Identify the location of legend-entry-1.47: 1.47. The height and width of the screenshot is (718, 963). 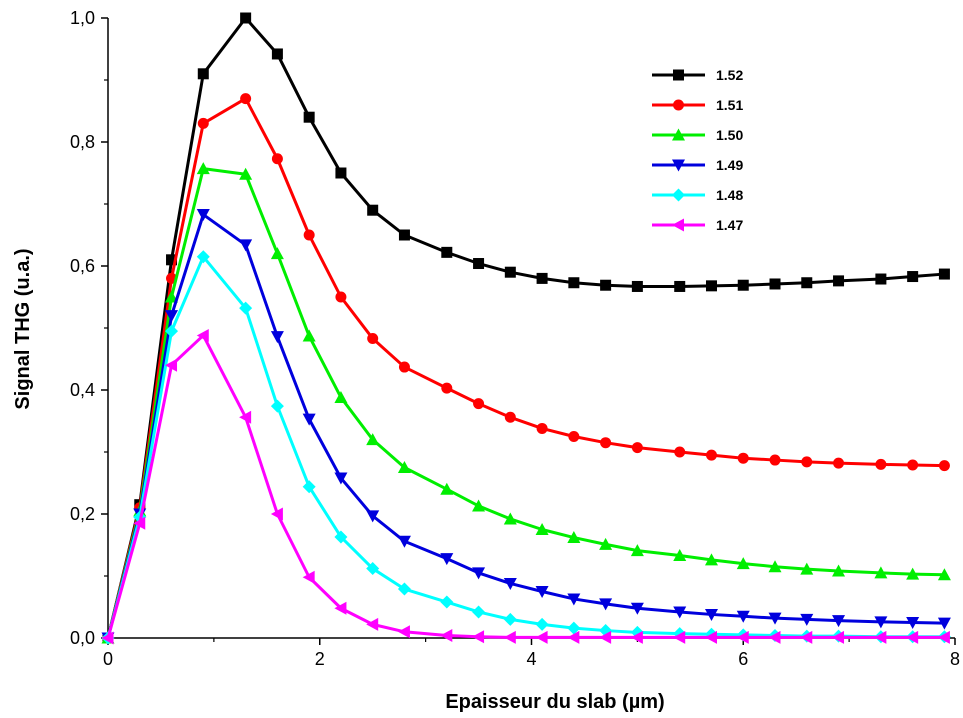
(697, 225).